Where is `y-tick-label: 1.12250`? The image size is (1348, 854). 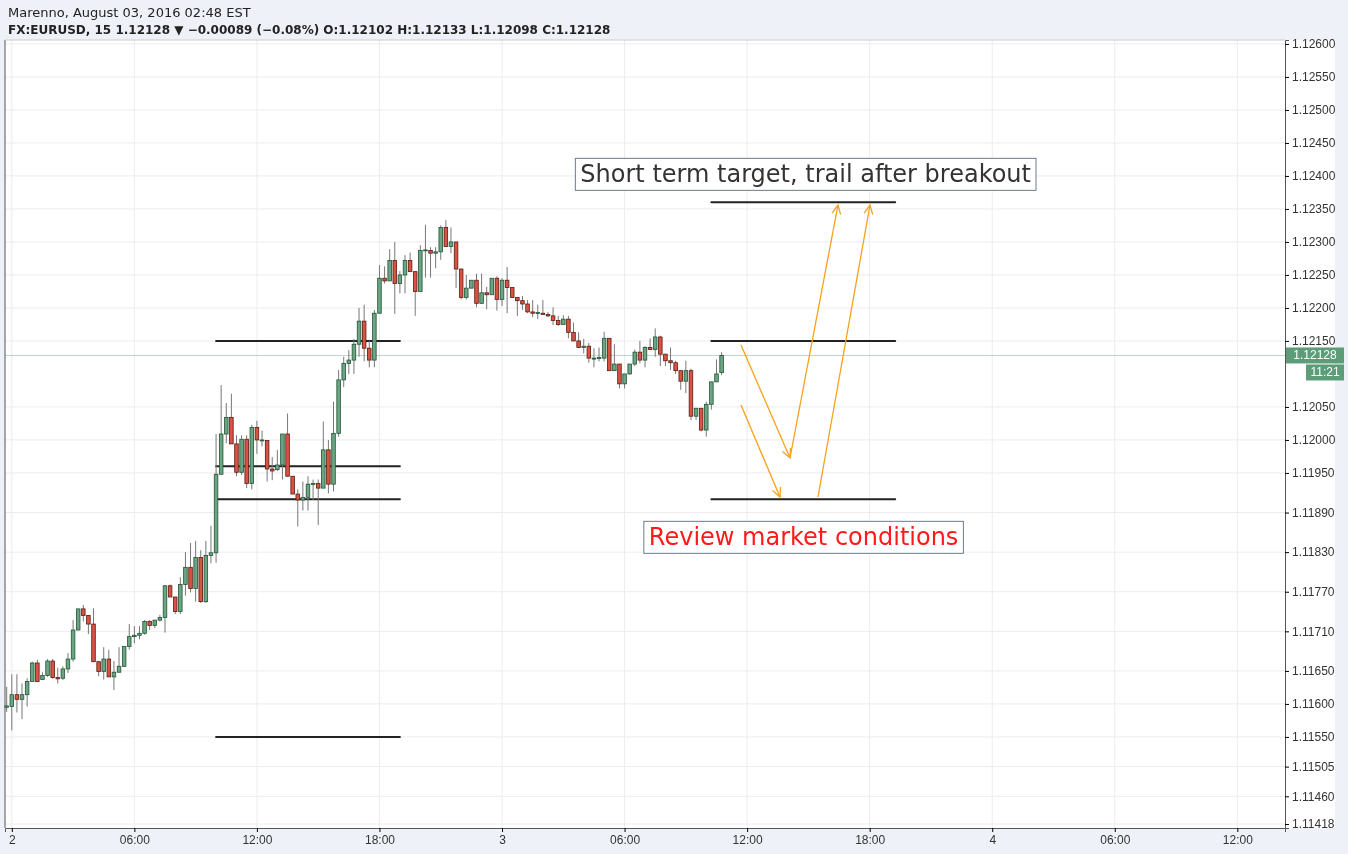 y-tick-label: 1.12250 is located at coordinates (1314, 275).